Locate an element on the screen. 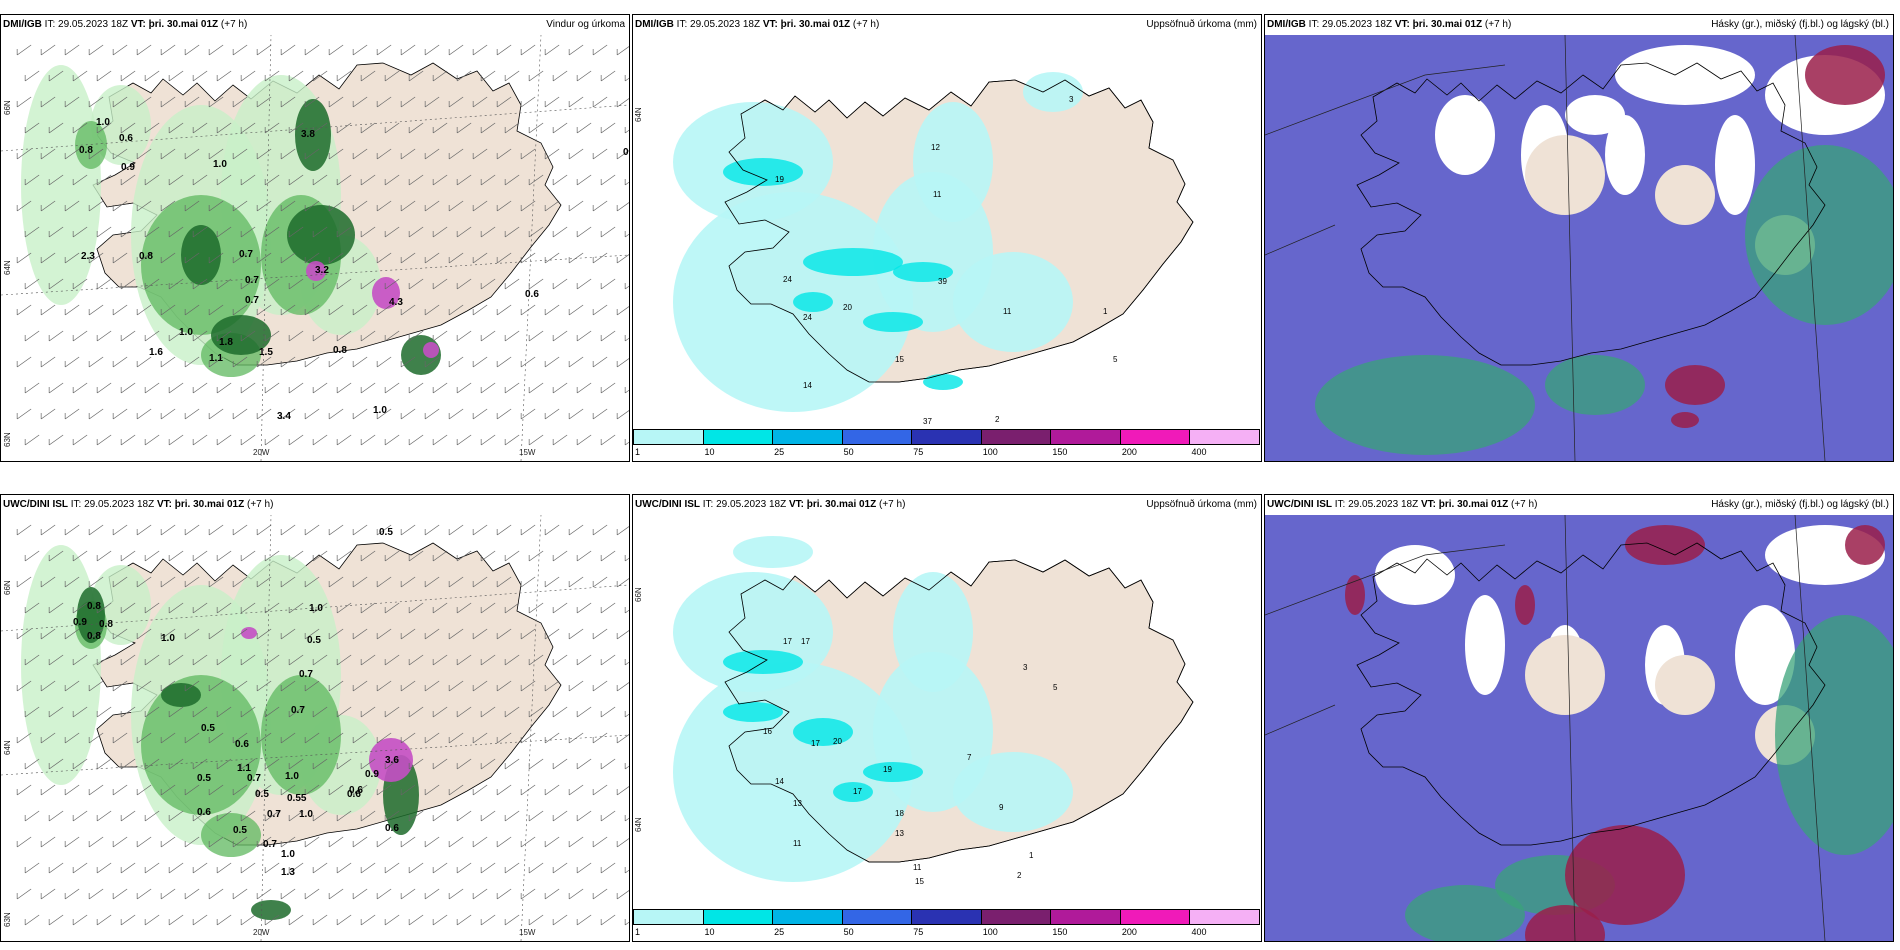  accum-value-label: 39 is located at coordinates (942, 281).